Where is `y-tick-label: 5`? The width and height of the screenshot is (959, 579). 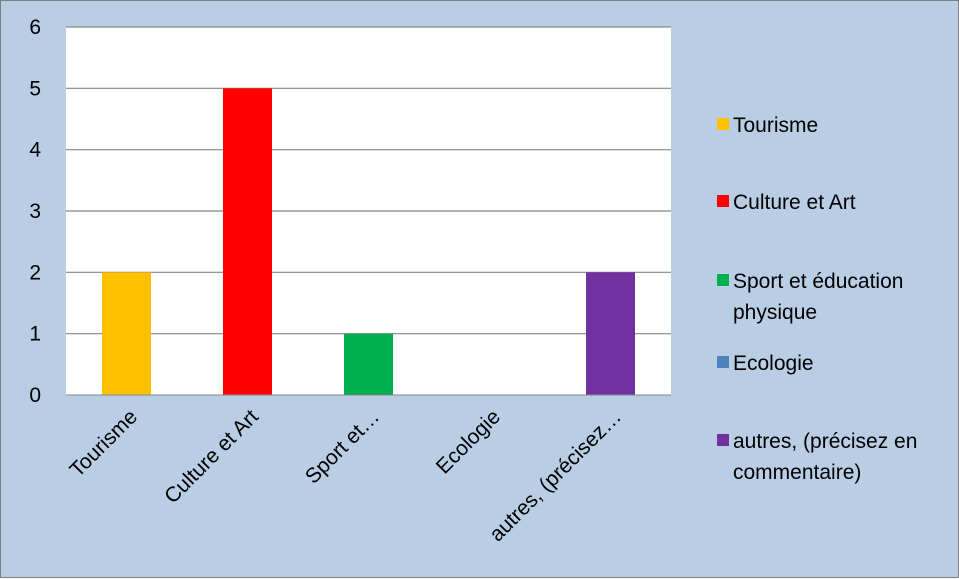 y-tick-label: 5 is located at coordinates (35, 88).